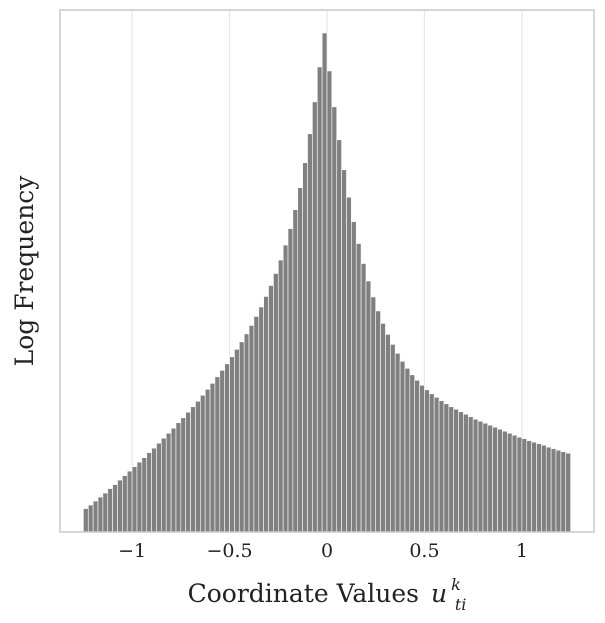  I want to click on x-axis-title-superscript: k, so click(456, 584).